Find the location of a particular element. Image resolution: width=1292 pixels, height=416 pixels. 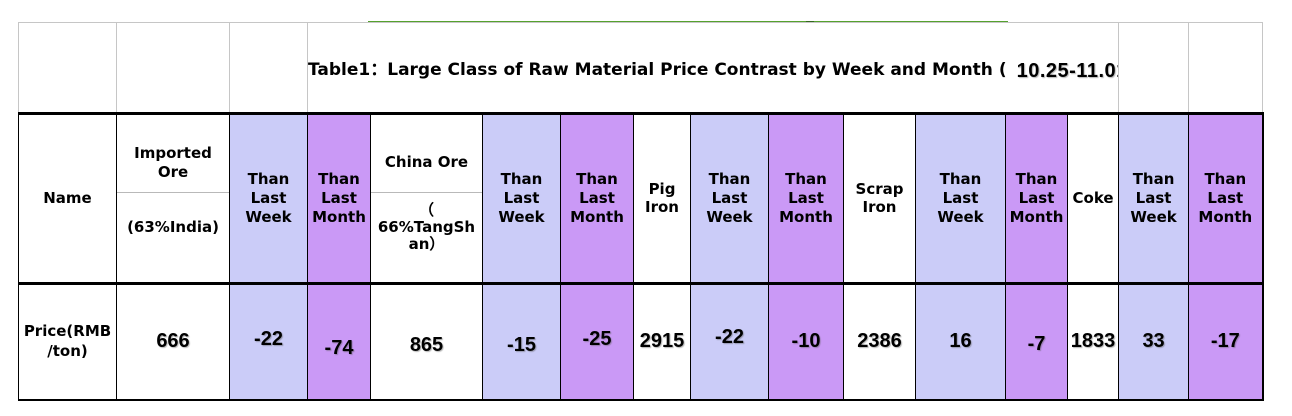

pig-iron-price: 2915 is located at coordinates (662, 341).